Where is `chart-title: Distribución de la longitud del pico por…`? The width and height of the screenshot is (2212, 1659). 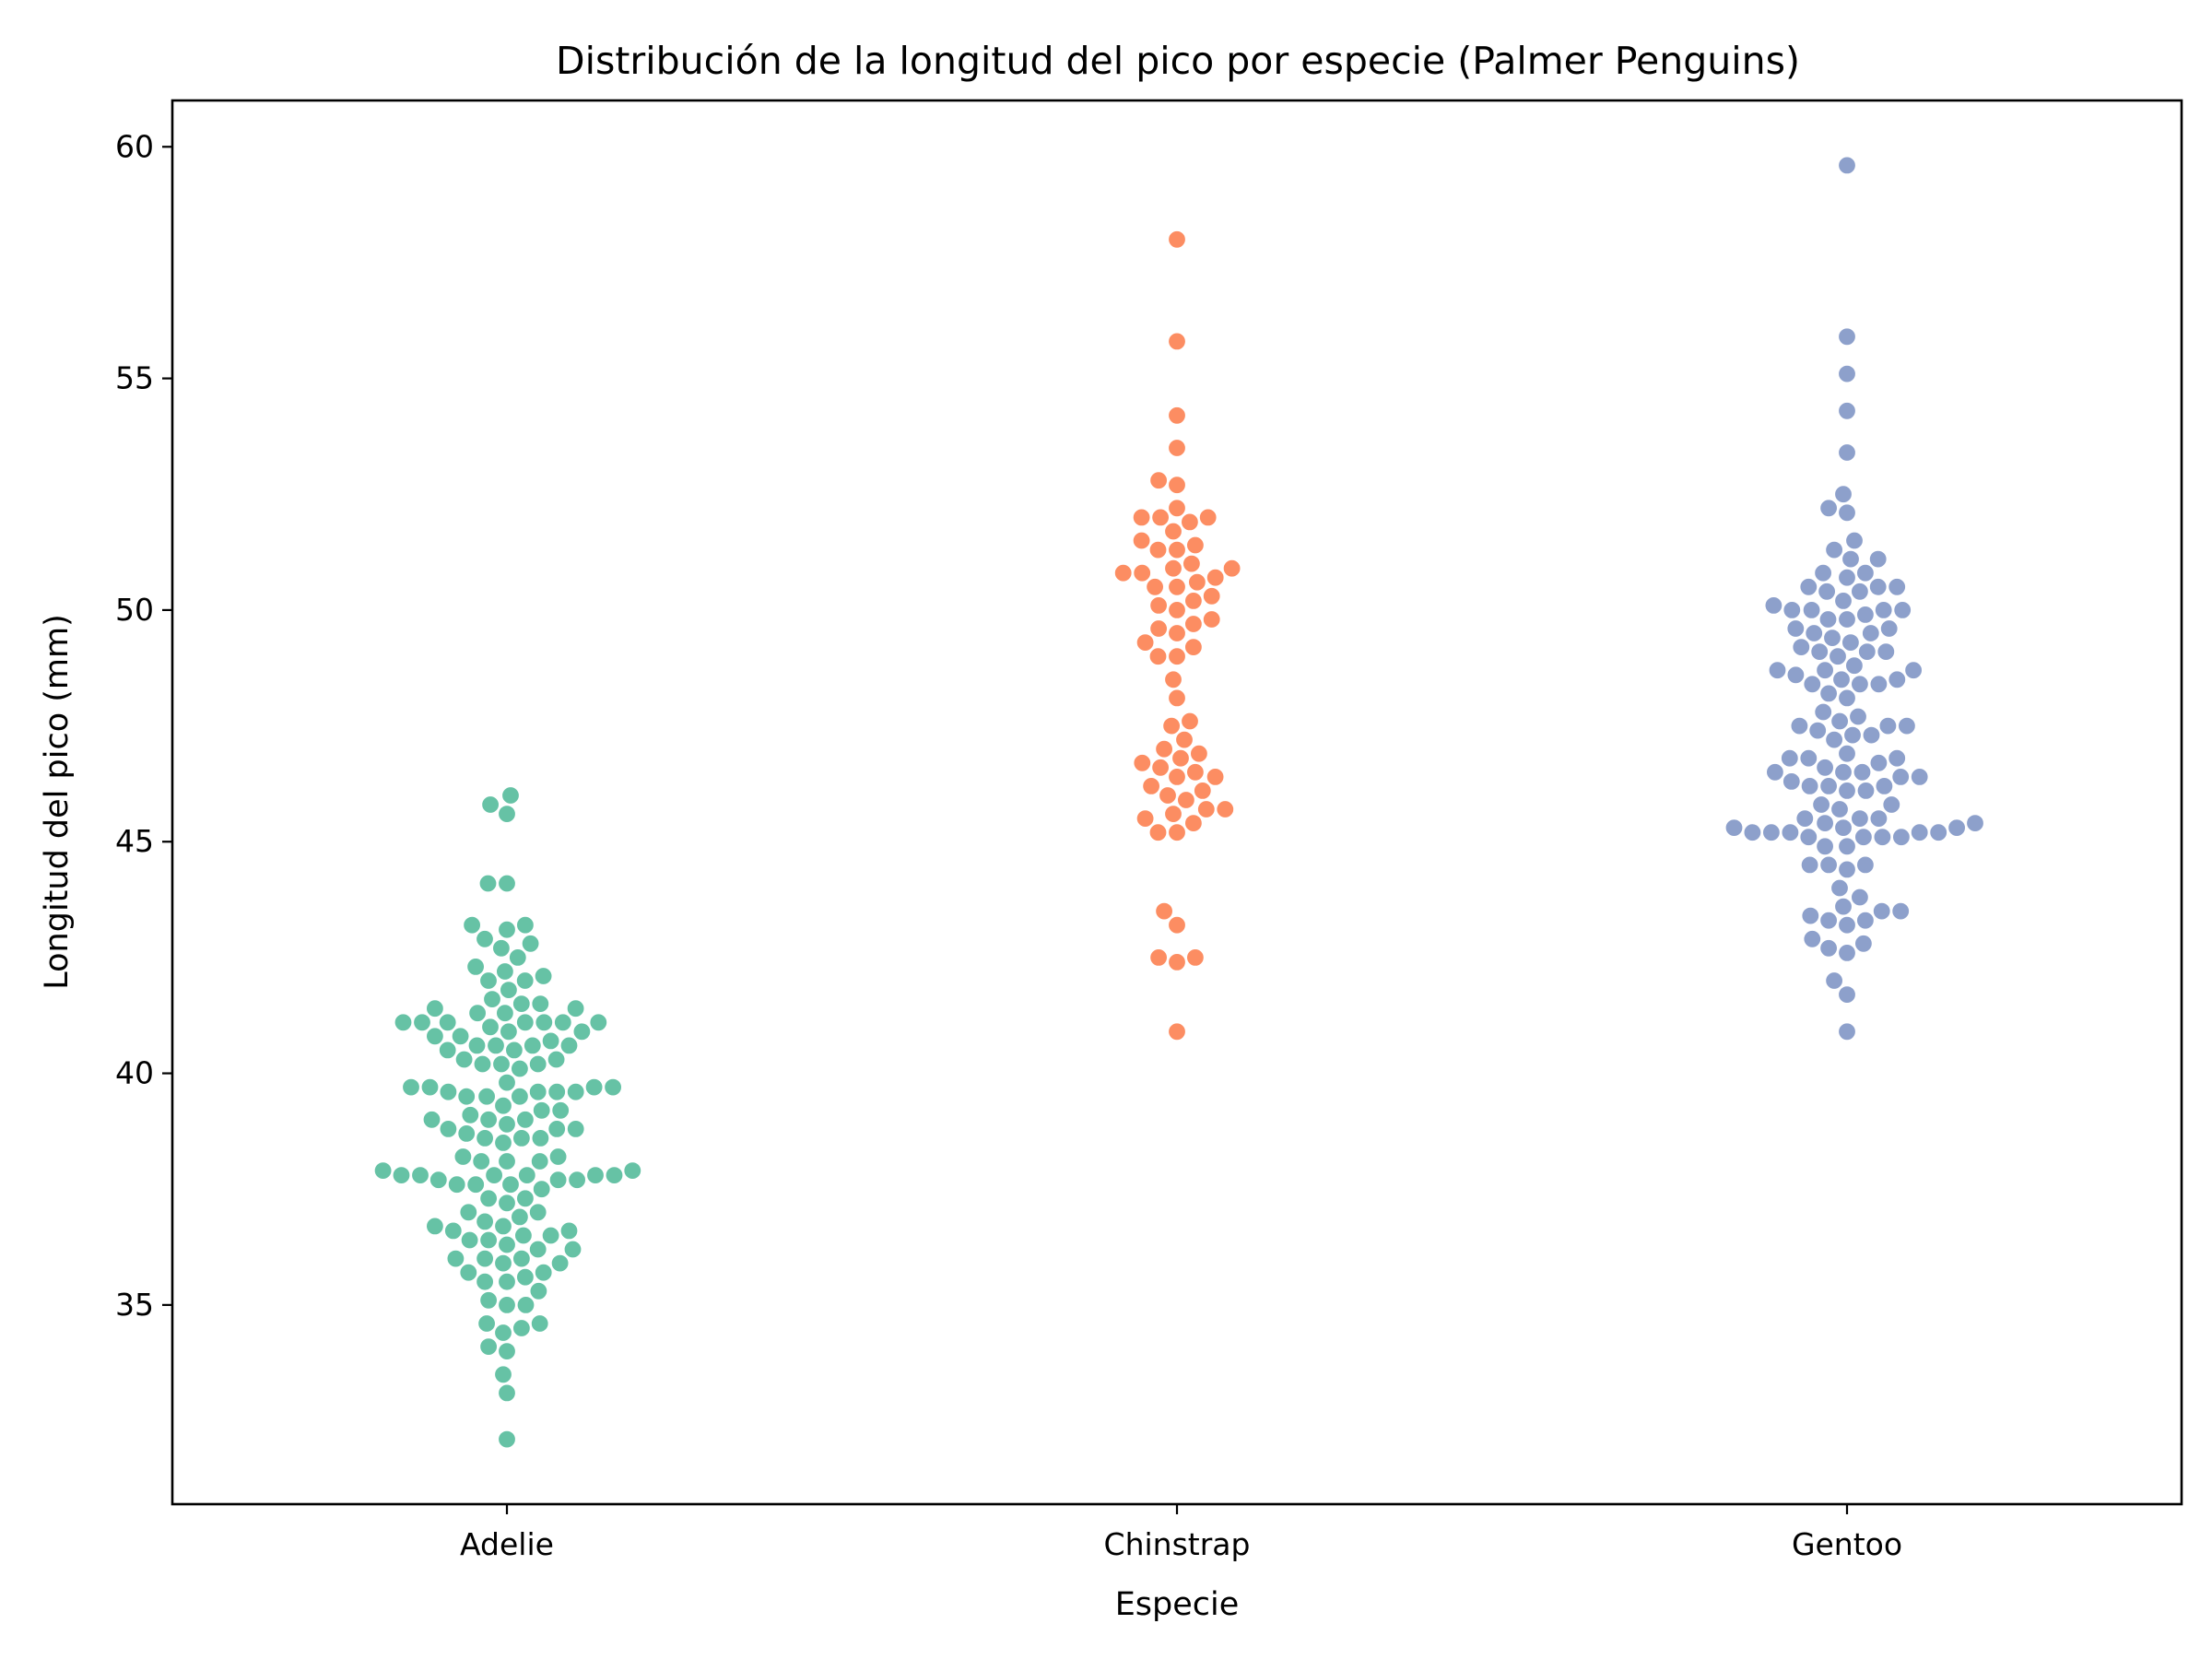 chart-title: Distribución de la longitud del pico por… is located at coordinates (1178, 61).